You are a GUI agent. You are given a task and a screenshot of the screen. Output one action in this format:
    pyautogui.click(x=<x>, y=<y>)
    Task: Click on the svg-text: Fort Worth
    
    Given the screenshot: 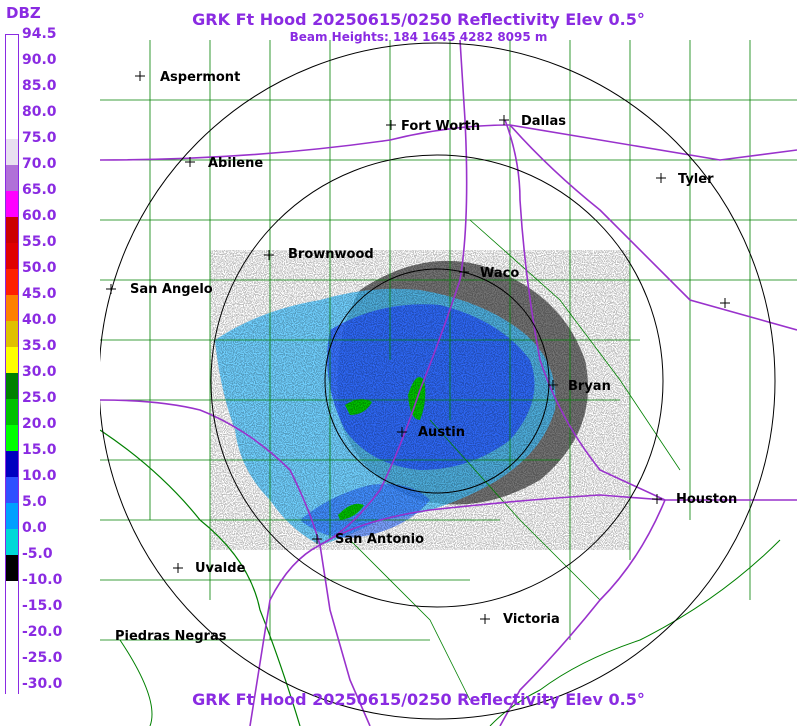 What is the action you would take?
    pyautogui.click(x=440, y=126)
    